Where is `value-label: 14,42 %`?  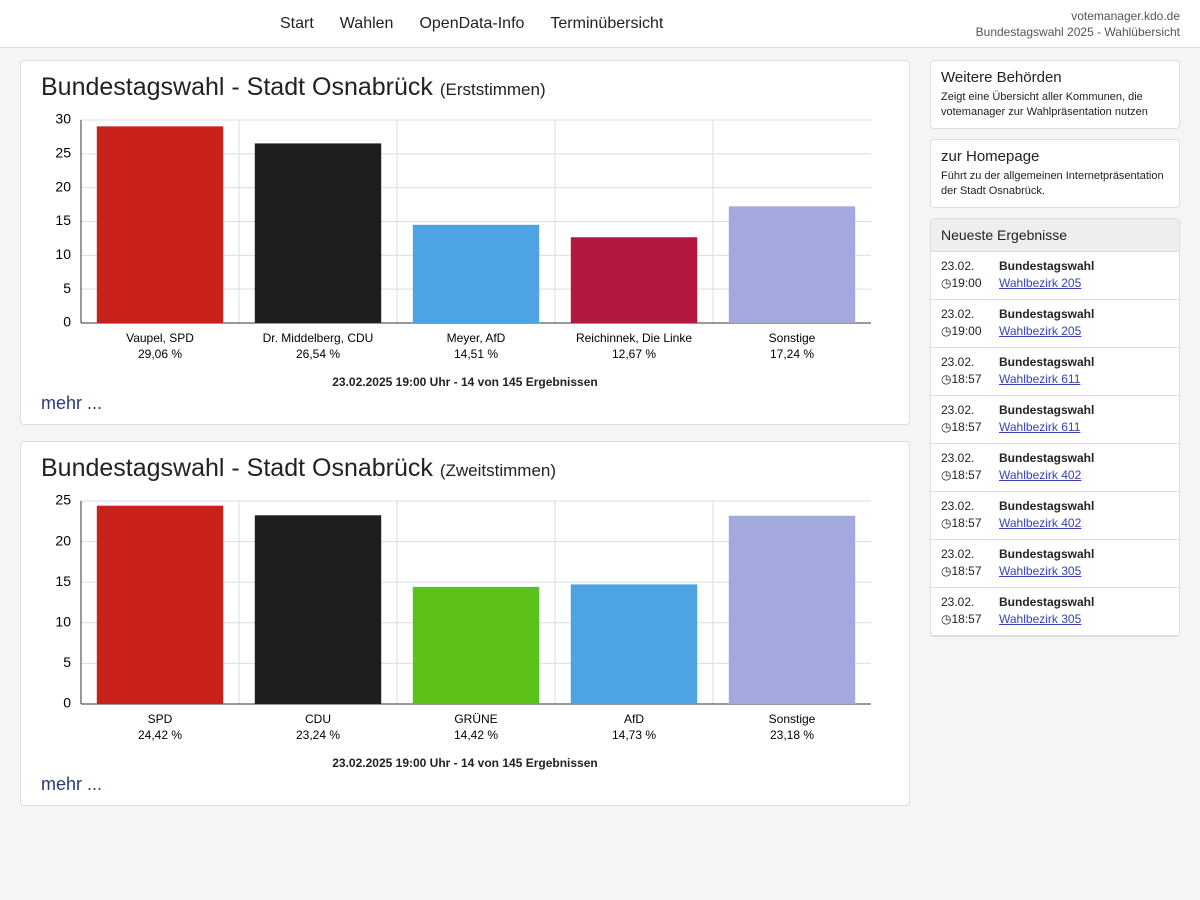
value-label: 14,42 % is located at coordinates (476, 735).